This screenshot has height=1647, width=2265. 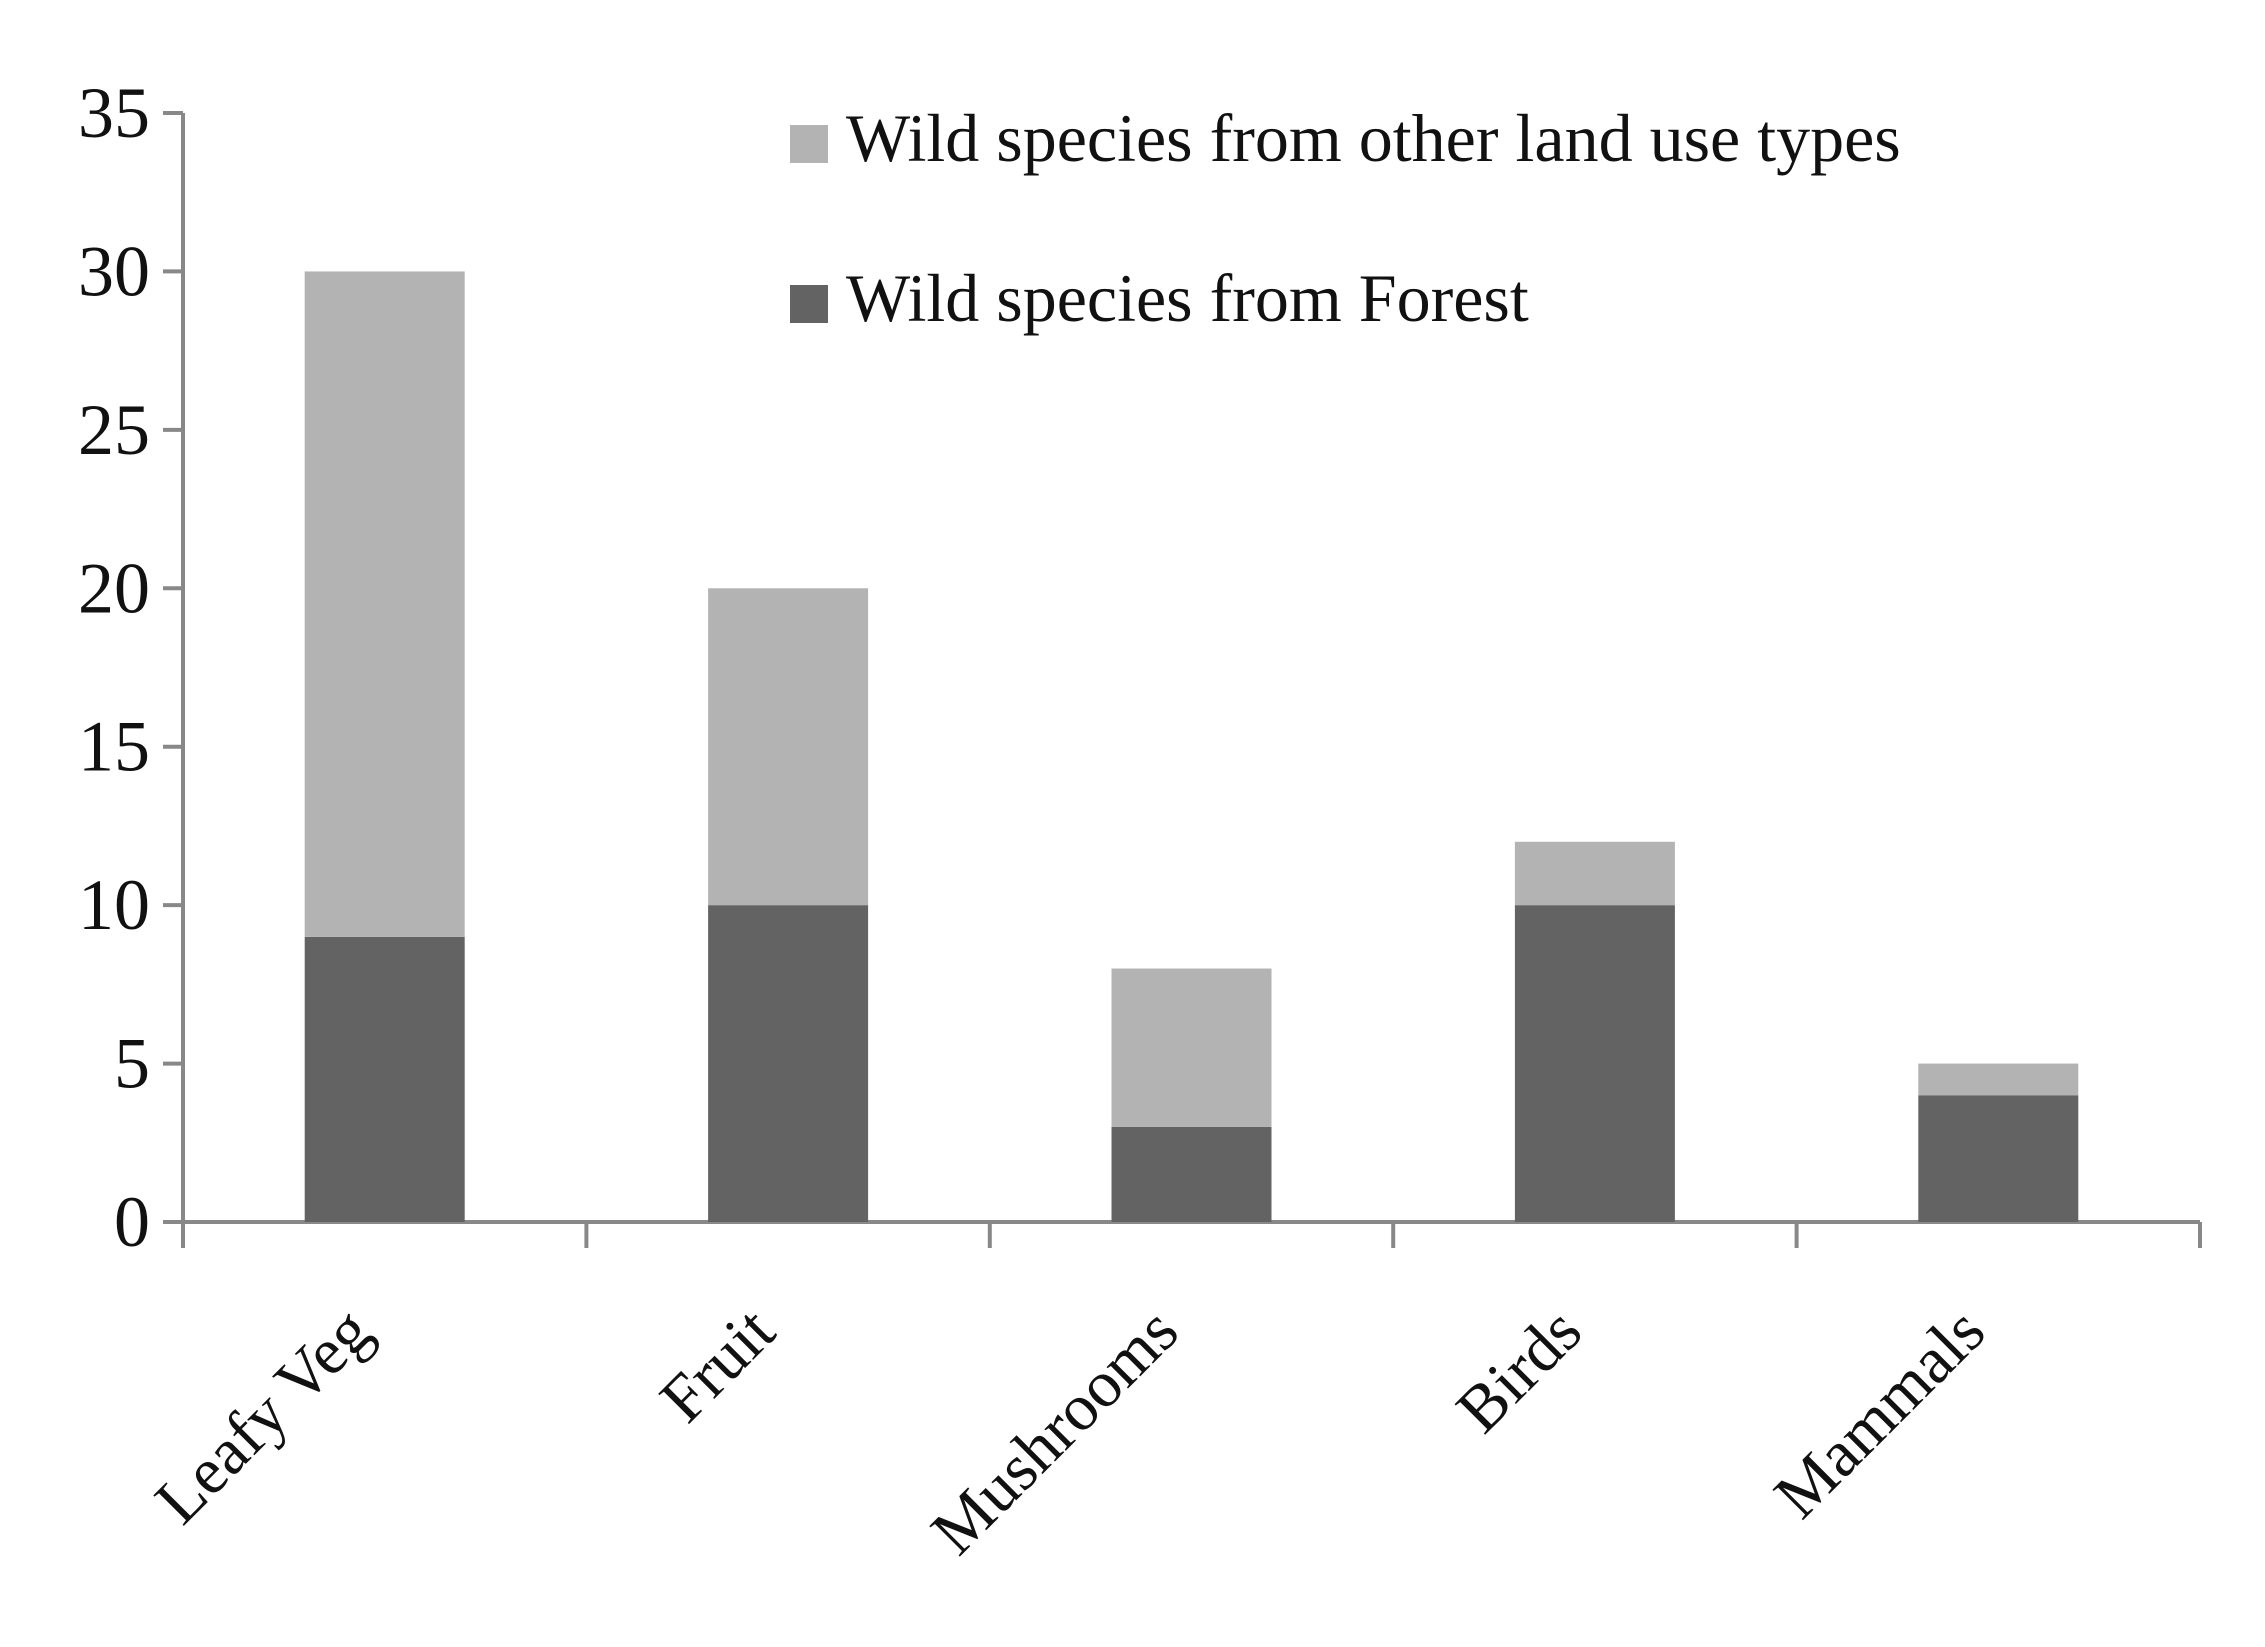 I want to click on x-axis-labels: Leafy Veg Fruit Mushrooms Birds Mammals, so click(x=1069, y=1431).